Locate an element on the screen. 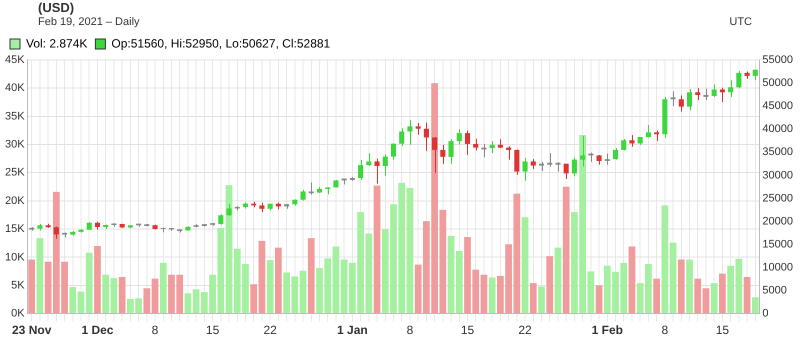 The height and width of the screenshot is (342, 800). y-tick-label: 15K is located at coordinates (15, 229).